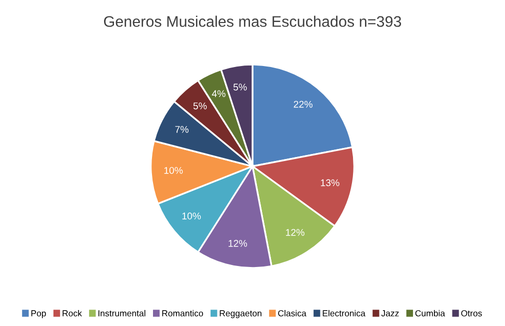 This screenshot has height=326, width=505. What do you see at coordinates (253, 21) in the screenshot?
I see `chart-title: Generos Musicales mas Escuchados n=393` at bounding box center [253, 21].